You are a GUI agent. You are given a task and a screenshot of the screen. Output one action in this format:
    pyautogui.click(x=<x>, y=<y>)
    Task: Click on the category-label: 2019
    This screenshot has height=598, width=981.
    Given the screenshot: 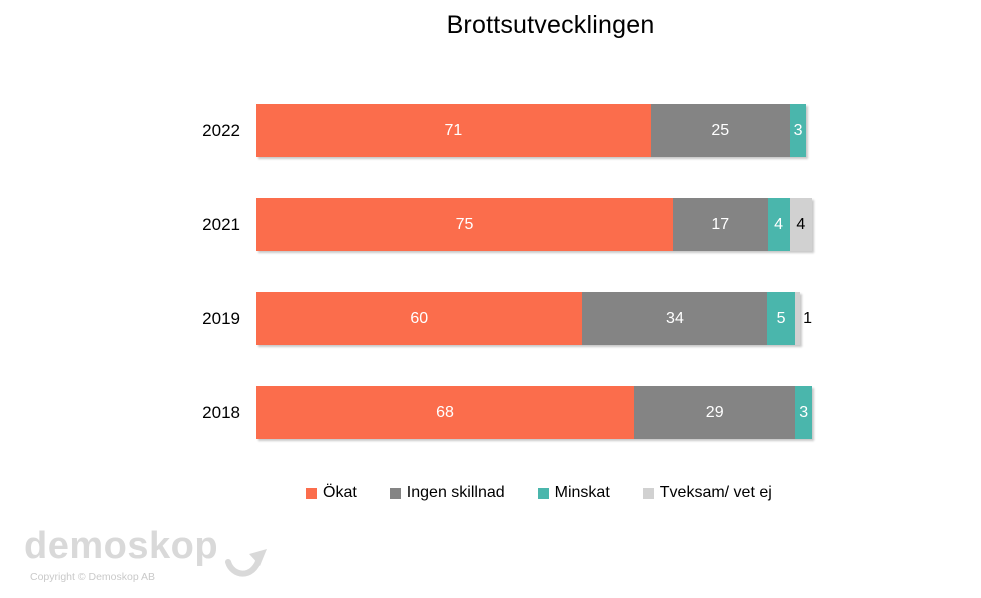 What is the action you would take?
    pyautogui.click(x=221, y=318)
    